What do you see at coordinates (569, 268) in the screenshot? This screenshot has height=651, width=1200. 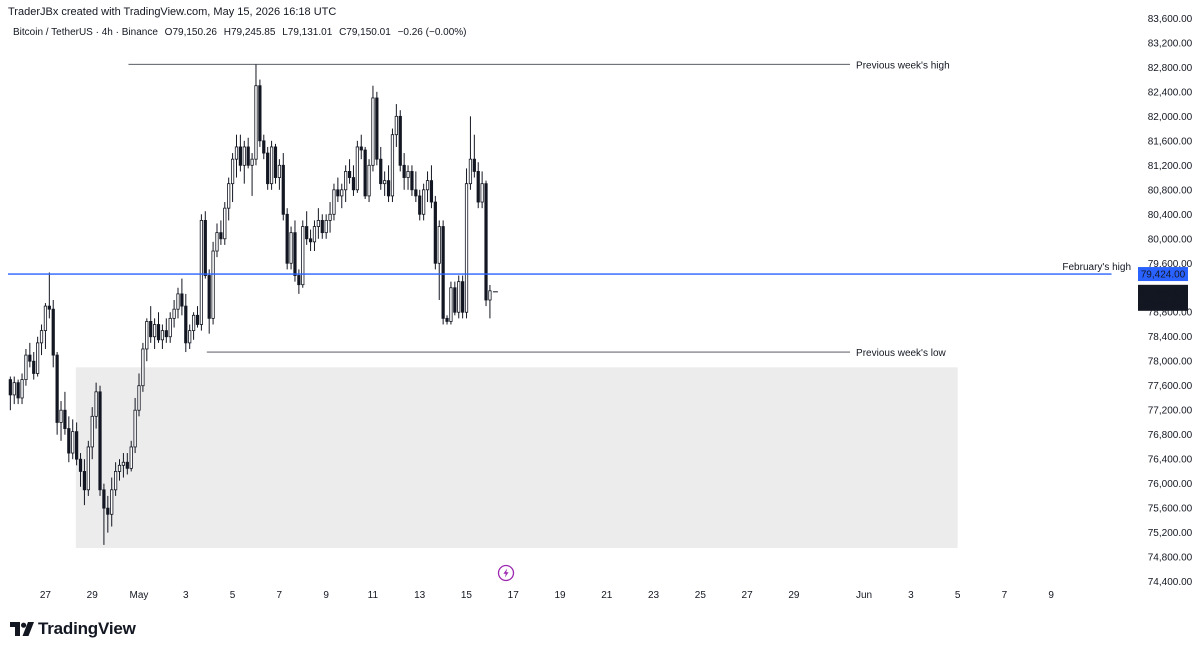 I see `february-high-line: February's high` at bounding box center [569, 268].